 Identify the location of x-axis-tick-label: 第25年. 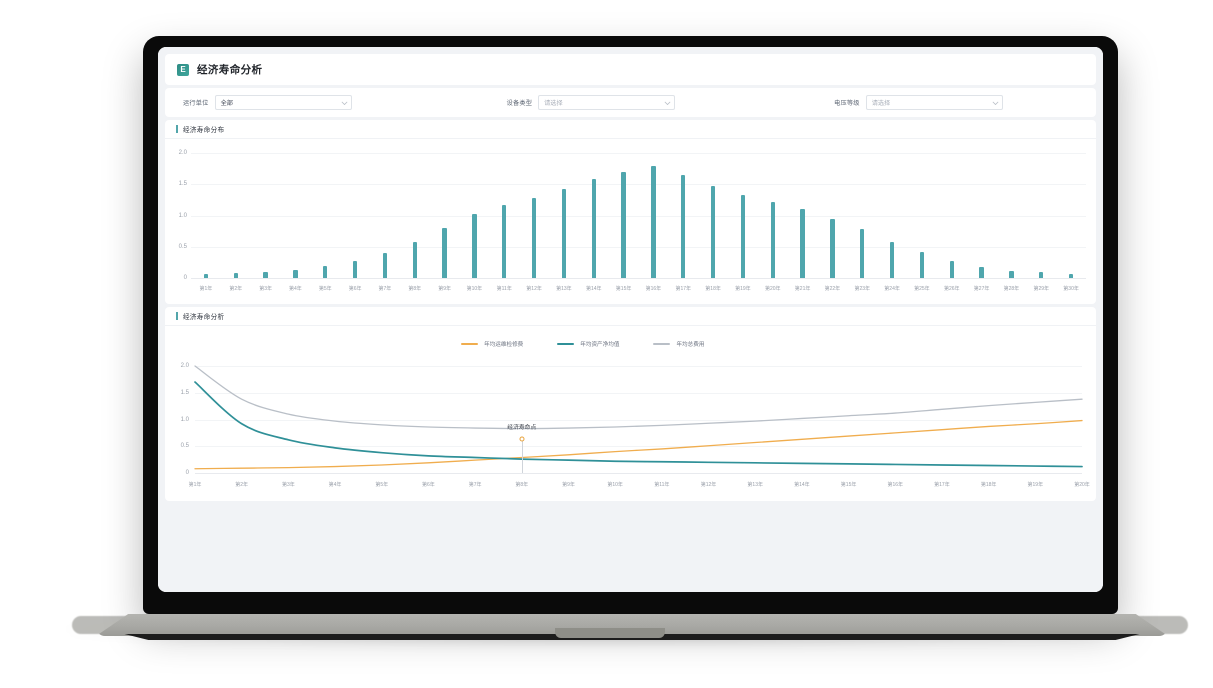
(922, 289).